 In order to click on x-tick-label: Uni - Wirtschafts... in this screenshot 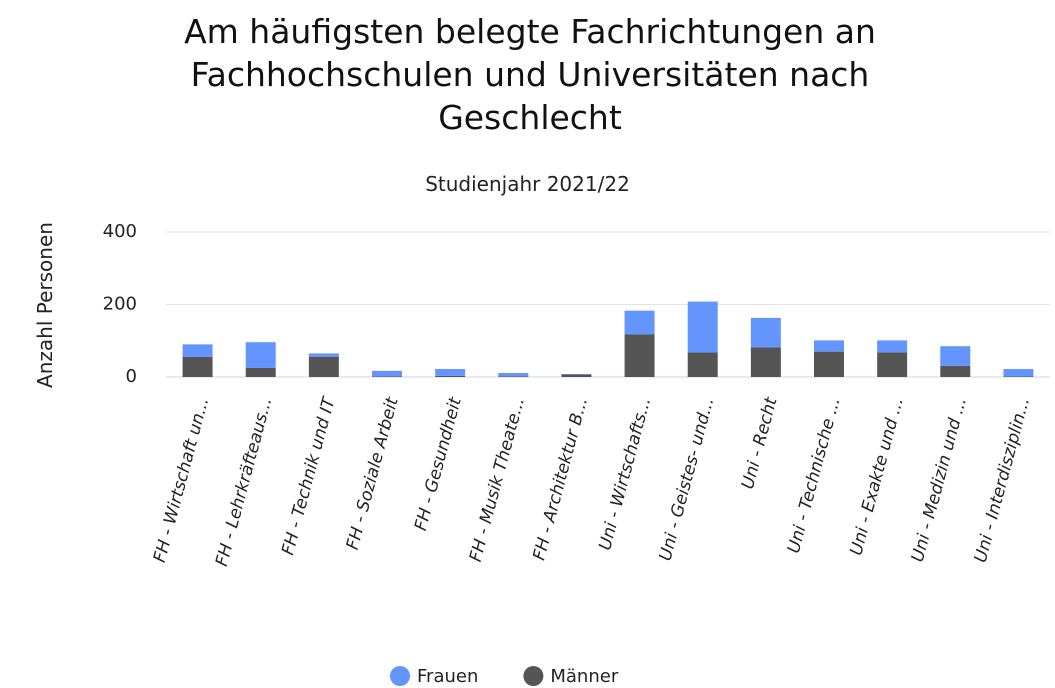, I will do `click(625, 473)`.